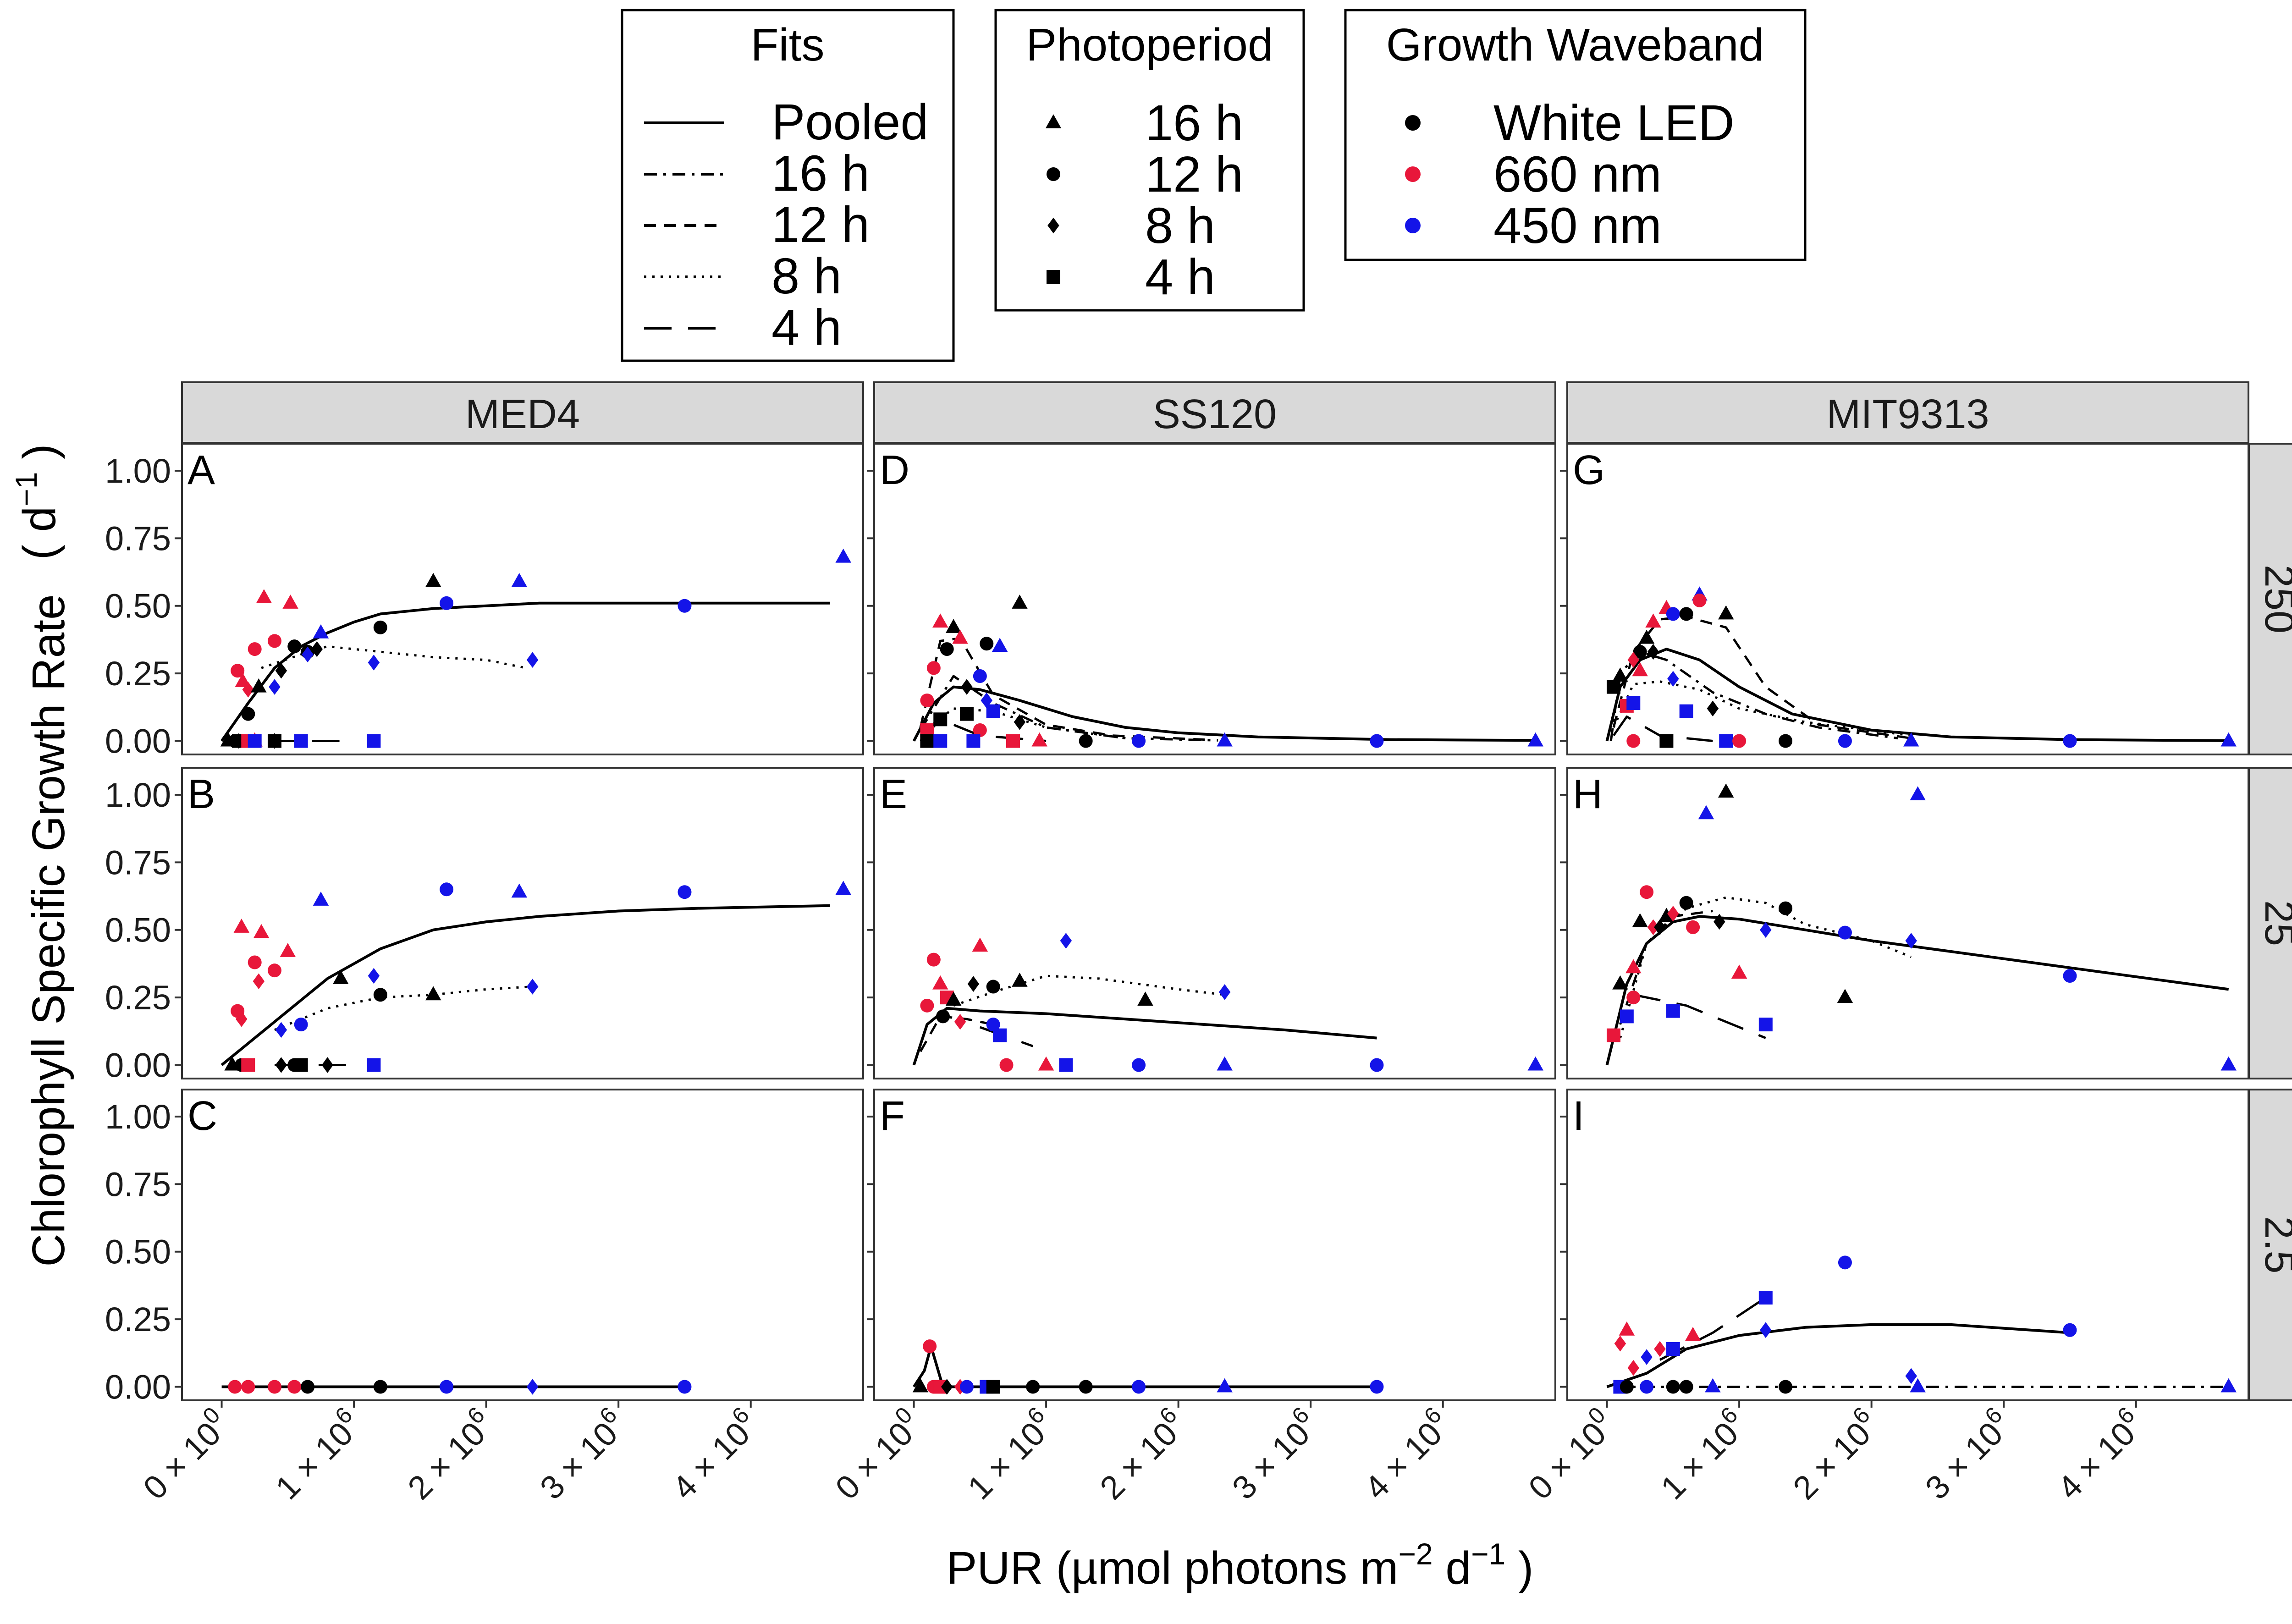  I want to click on legend-fit-label: 16 h, so click(820, 173).